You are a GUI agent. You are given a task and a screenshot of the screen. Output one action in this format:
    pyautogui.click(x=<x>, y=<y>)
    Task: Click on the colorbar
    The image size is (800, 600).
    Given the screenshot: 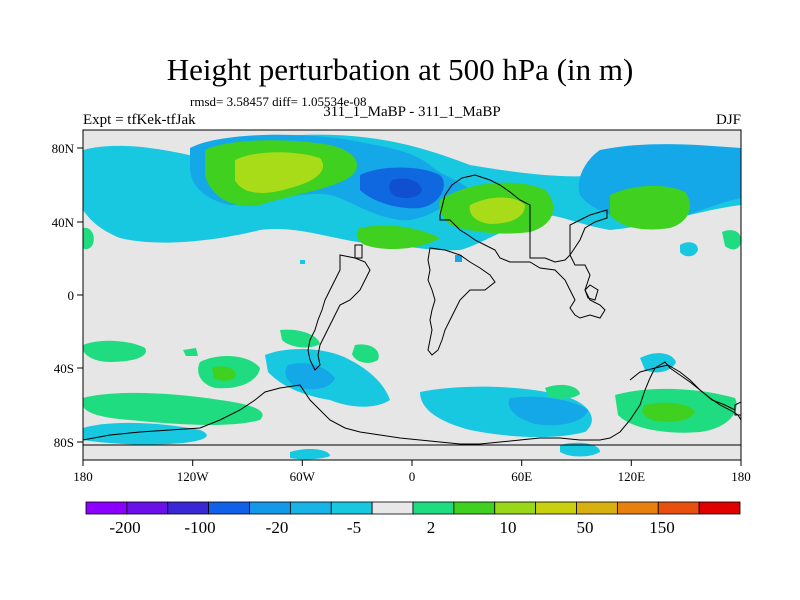 What is the action you would take?
    pyautogui.click(x=413, y=508)
    